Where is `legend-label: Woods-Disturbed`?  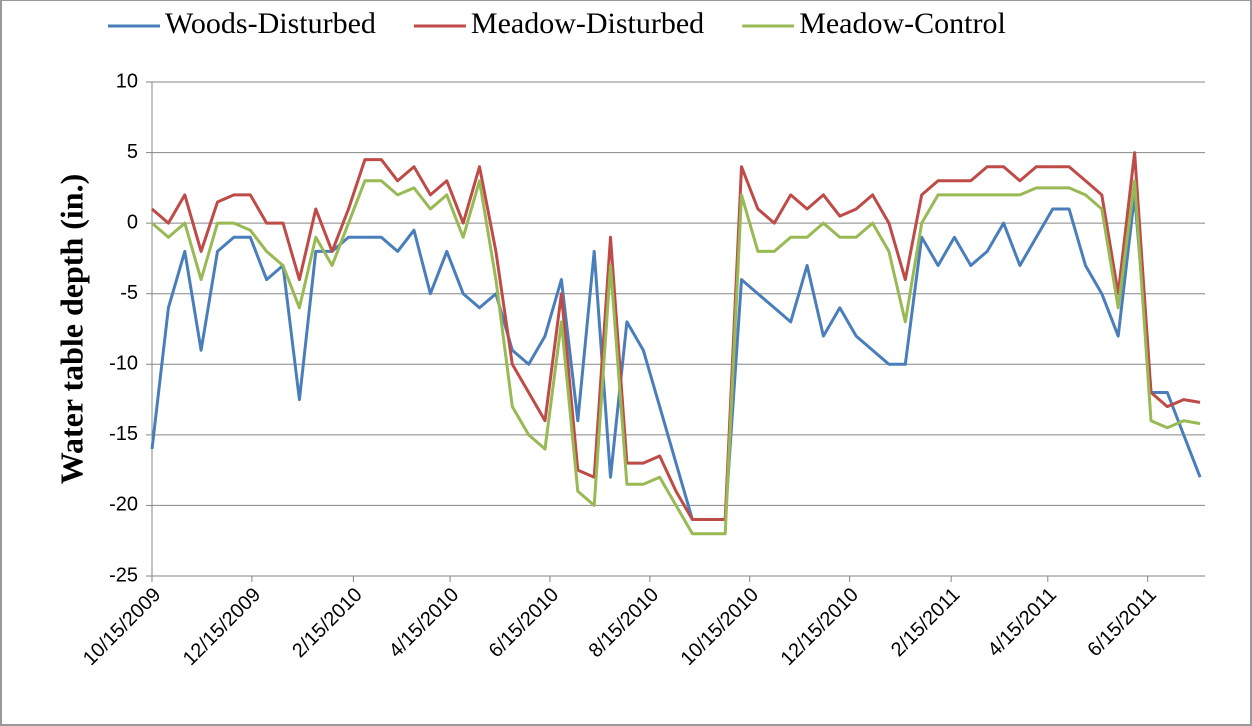
legend-label: Woods-Disturbed is located at coordinates (270, 23).